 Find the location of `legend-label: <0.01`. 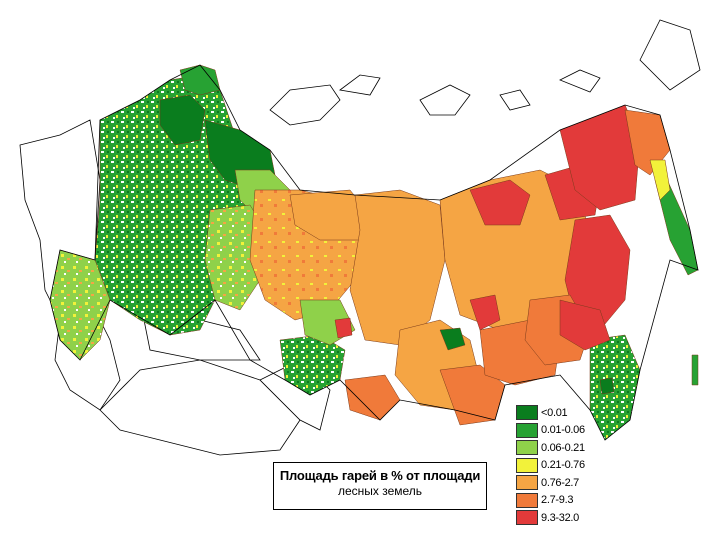

legend-label: <0.01 is located at coordinates (554, 412).